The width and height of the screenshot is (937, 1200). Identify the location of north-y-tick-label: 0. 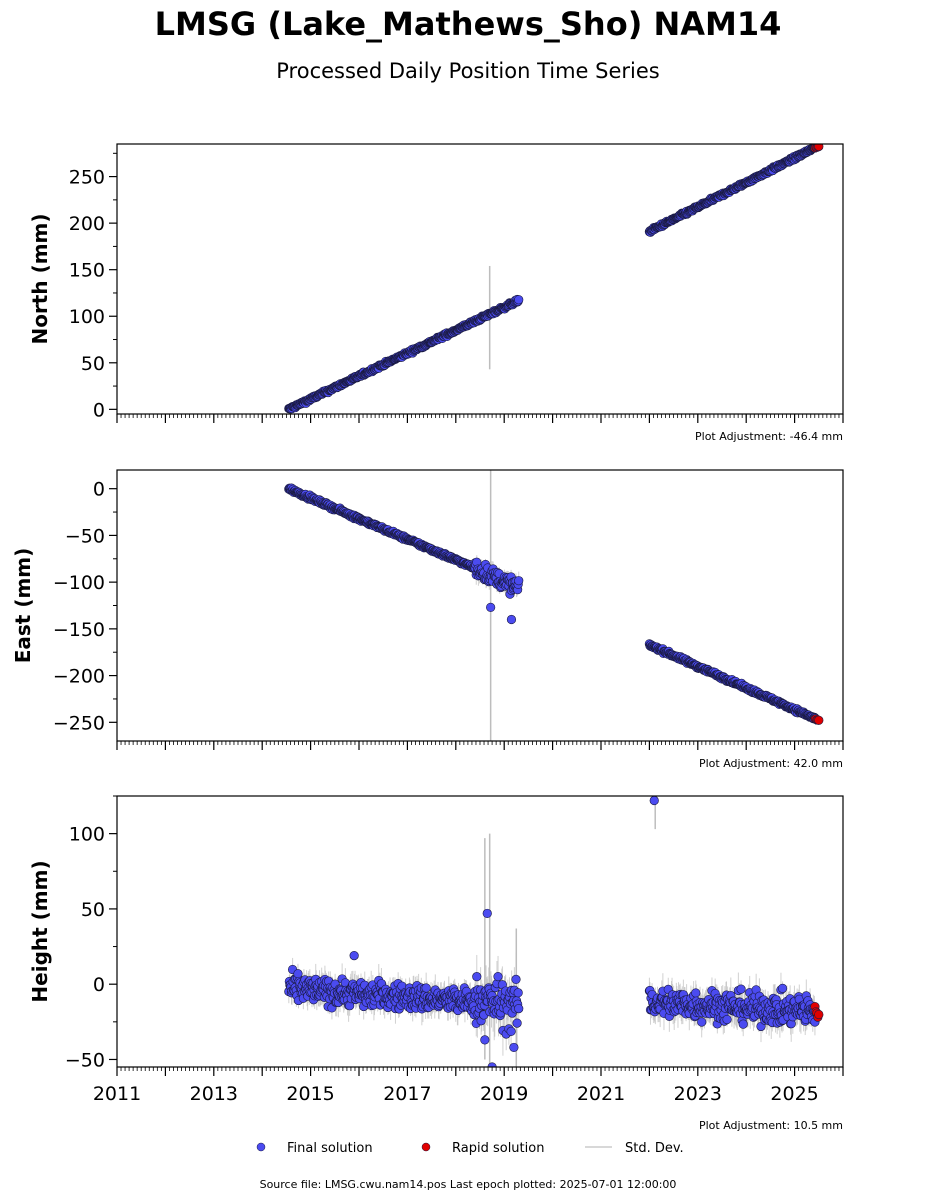
(99, 410).